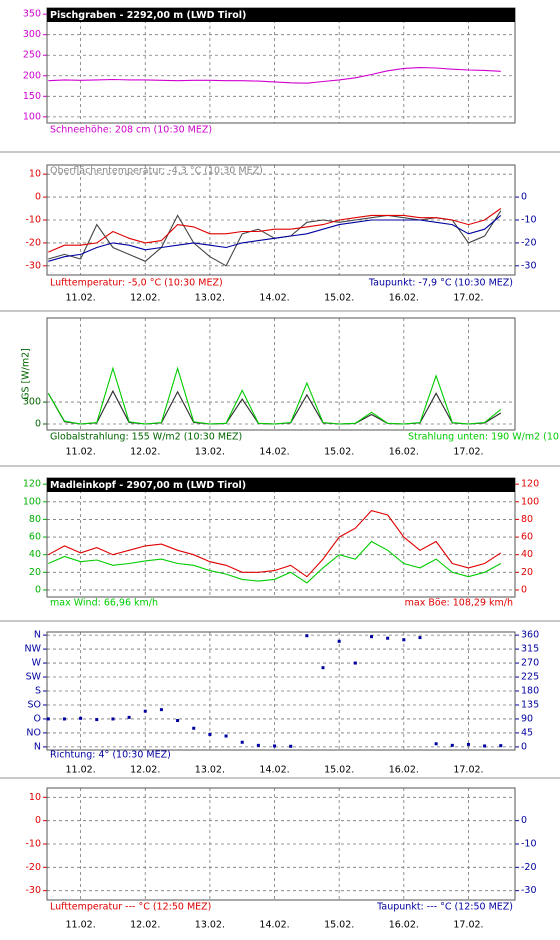 This screenshot has width=560, height=940. Describe the element at coordinates (148, 485) in the screenshot. I see `chart-title: Madleinkopf - 2907,00 m (LWD Tirol)` at that location.